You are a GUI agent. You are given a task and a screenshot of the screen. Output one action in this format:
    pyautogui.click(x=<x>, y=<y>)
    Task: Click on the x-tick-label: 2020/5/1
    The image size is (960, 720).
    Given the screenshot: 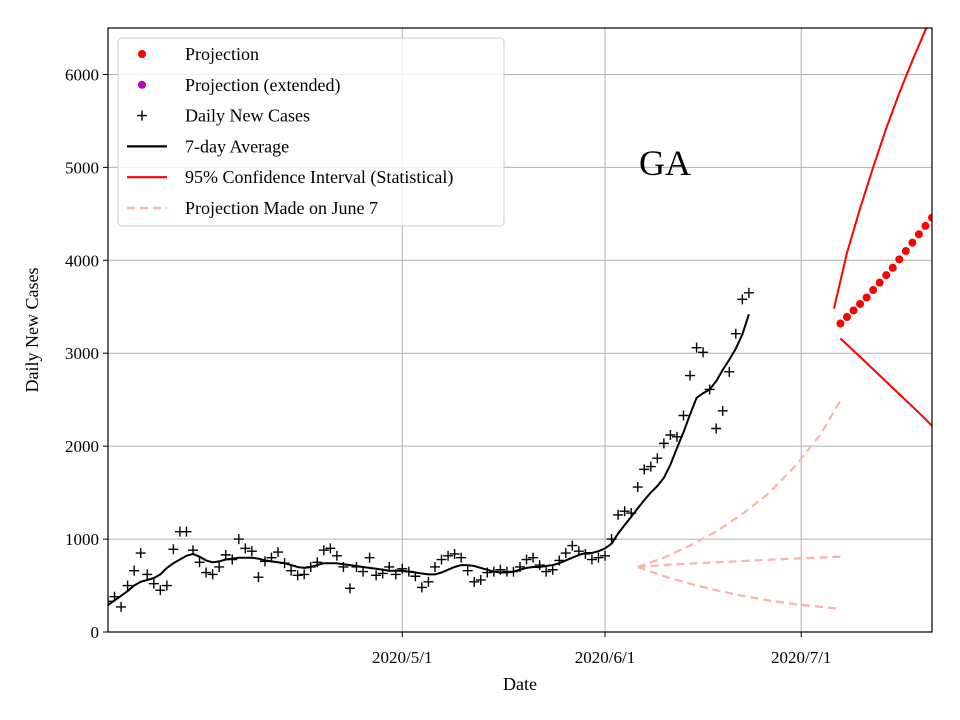 What is the action you would take?
    pyautogui.click(x=402, y=657)
    